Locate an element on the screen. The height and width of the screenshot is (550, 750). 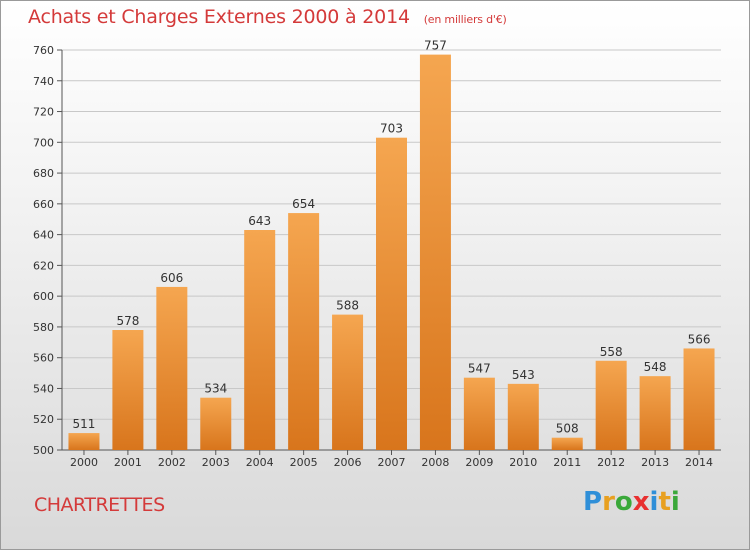
bar-value-label: 548 is located at coordinates (655, 367).